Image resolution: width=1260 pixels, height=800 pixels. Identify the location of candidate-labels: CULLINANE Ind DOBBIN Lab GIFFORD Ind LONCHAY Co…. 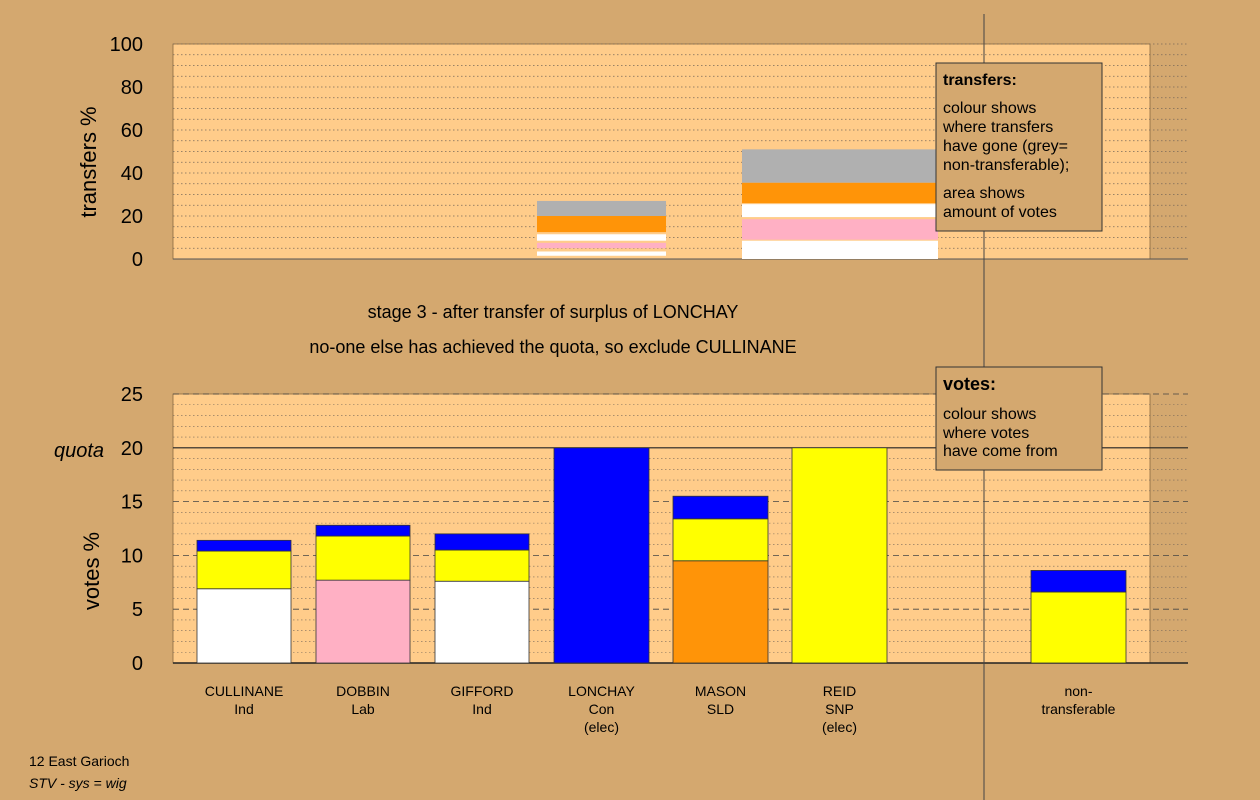
(660, 709).